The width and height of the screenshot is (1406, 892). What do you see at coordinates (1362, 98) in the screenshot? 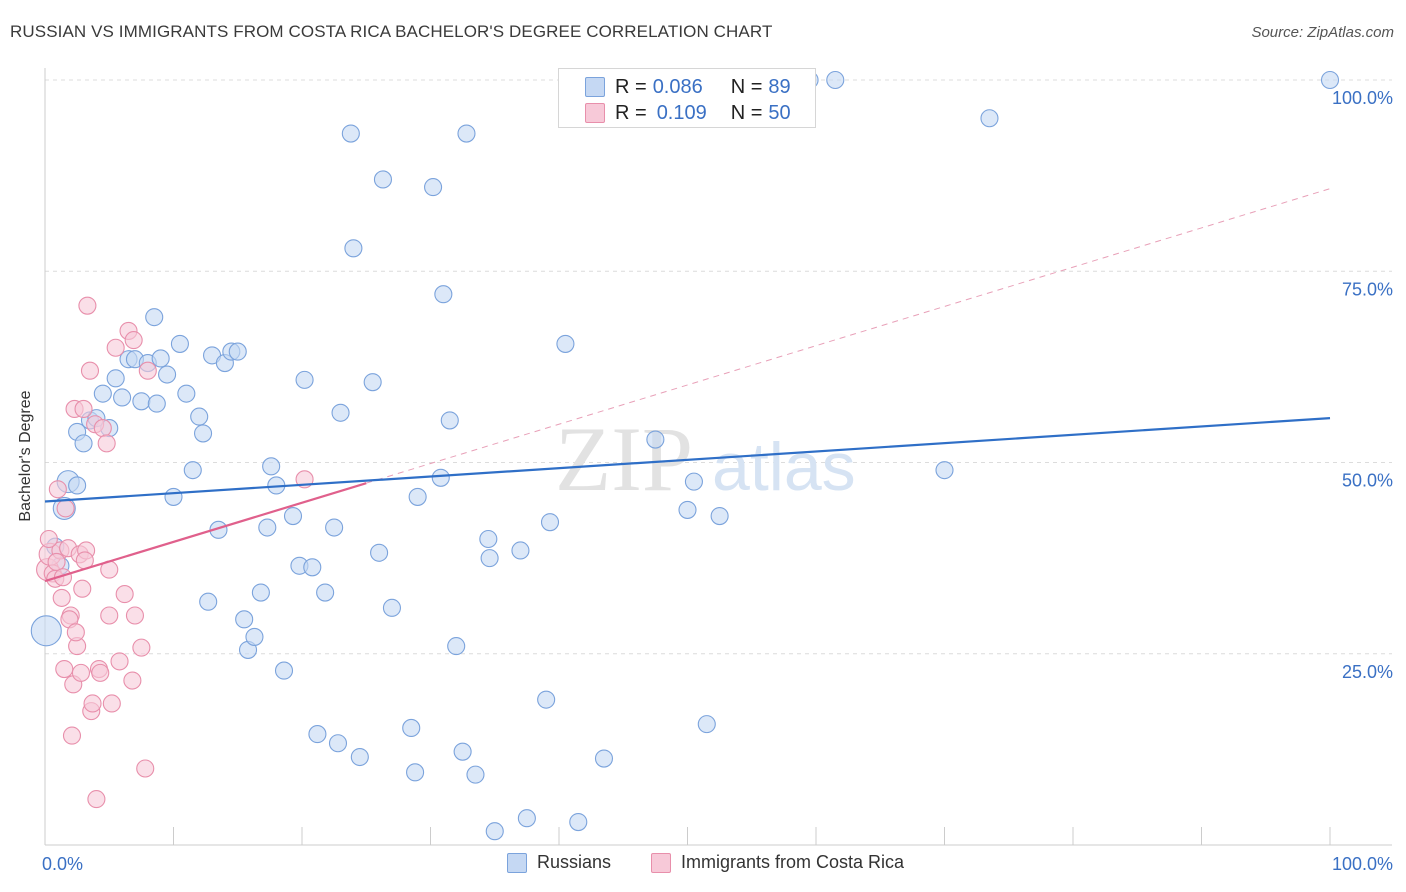
I see `y-tick-label: 100.0%` at bounding box center [1362, 98].